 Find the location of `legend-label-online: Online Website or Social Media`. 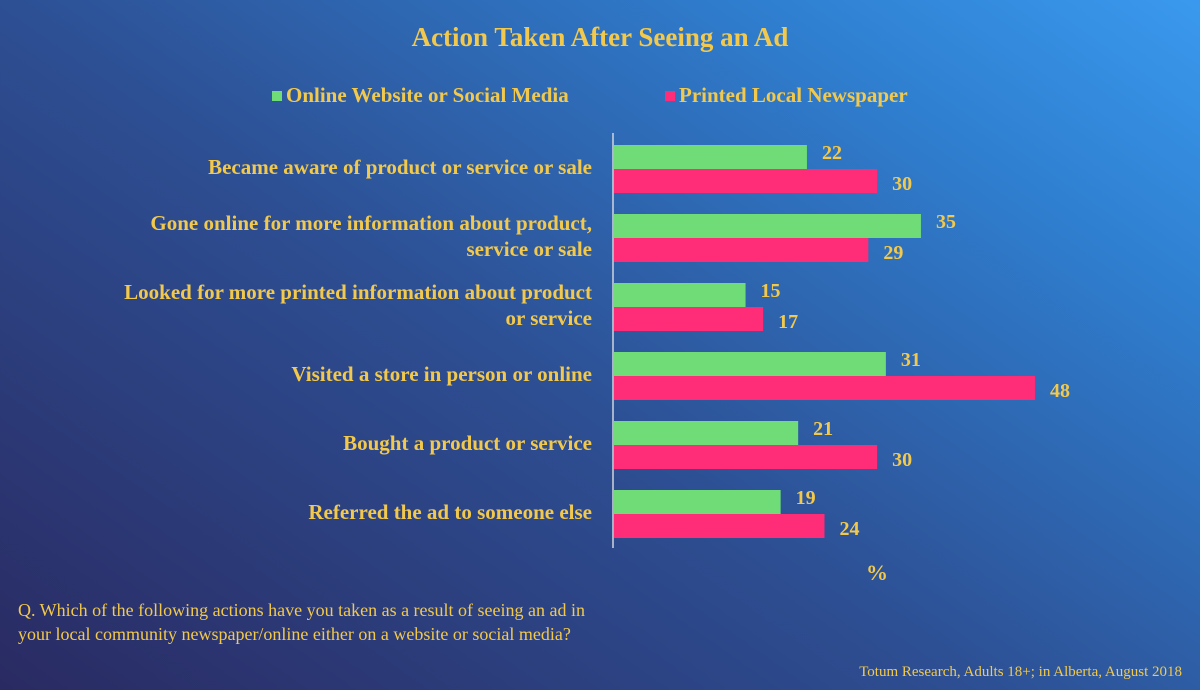

legend-label-online: Online Website or Social Media is located at coordinates (427, 95).